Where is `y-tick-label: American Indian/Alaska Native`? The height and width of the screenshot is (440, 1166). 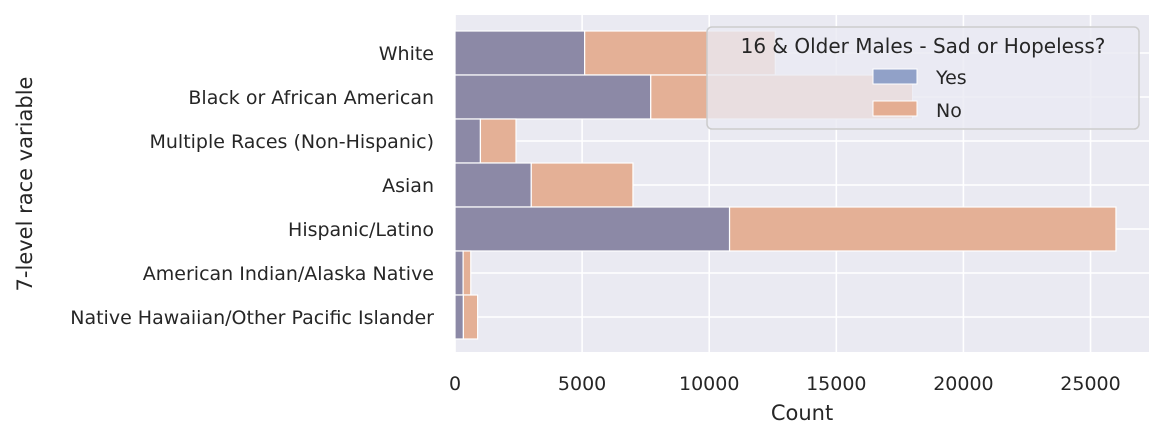 y-tick-label: American Indian/Alaska Native is located at coordinates (288, 274).